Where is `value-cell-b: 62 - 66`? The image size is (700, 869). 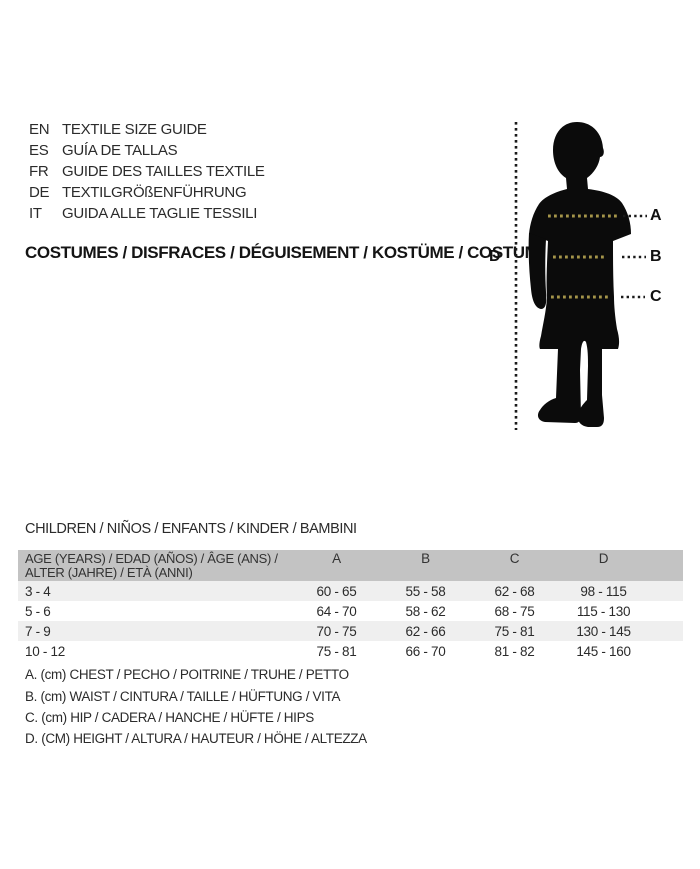 value-cell-b: 62 - 66 is located at coordinates (425, 631).